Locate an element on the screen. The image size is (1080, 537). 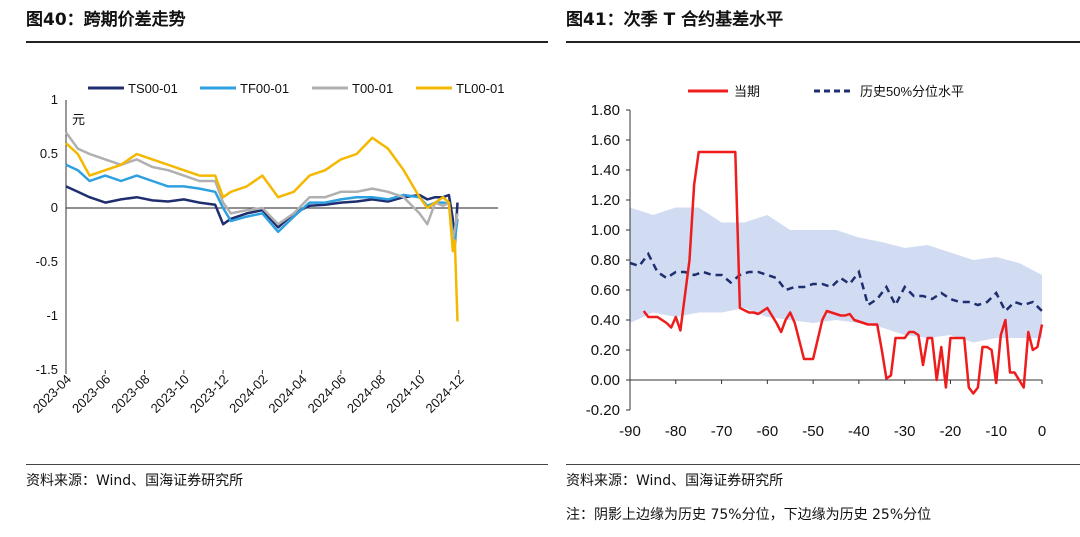
x-tick-label: 2024-12 is located at coordinates (444, 394).